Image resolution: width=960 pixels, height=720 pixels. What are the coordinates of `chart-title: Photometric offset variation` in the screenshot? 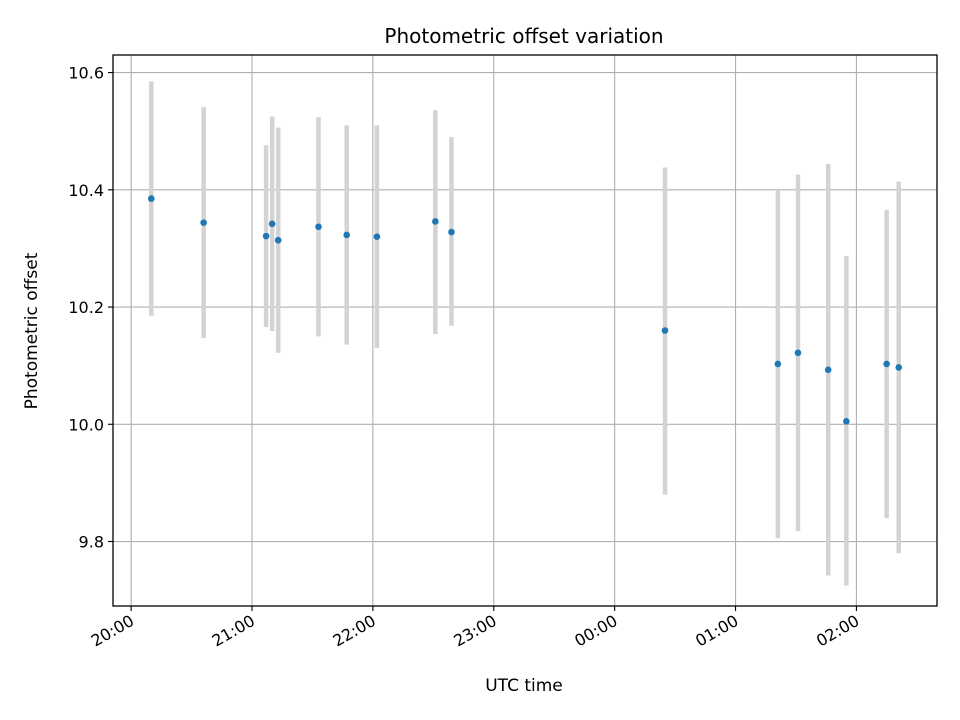 It's located at (523, 36).